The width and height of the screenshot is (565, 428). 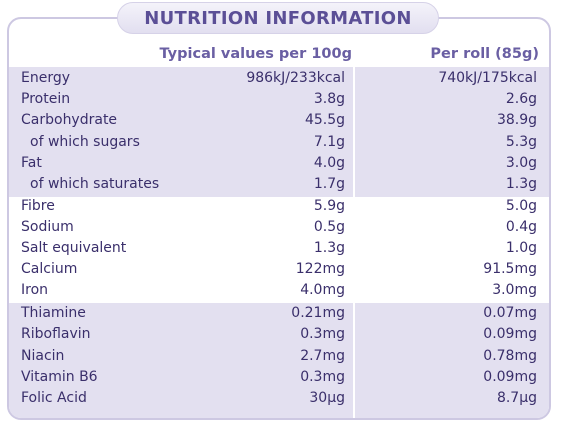 What do you see at coordinates (521, 163) in the screenshot?
I see `row-value-per-roll: 3.0g` at bounding box center [521, 163].